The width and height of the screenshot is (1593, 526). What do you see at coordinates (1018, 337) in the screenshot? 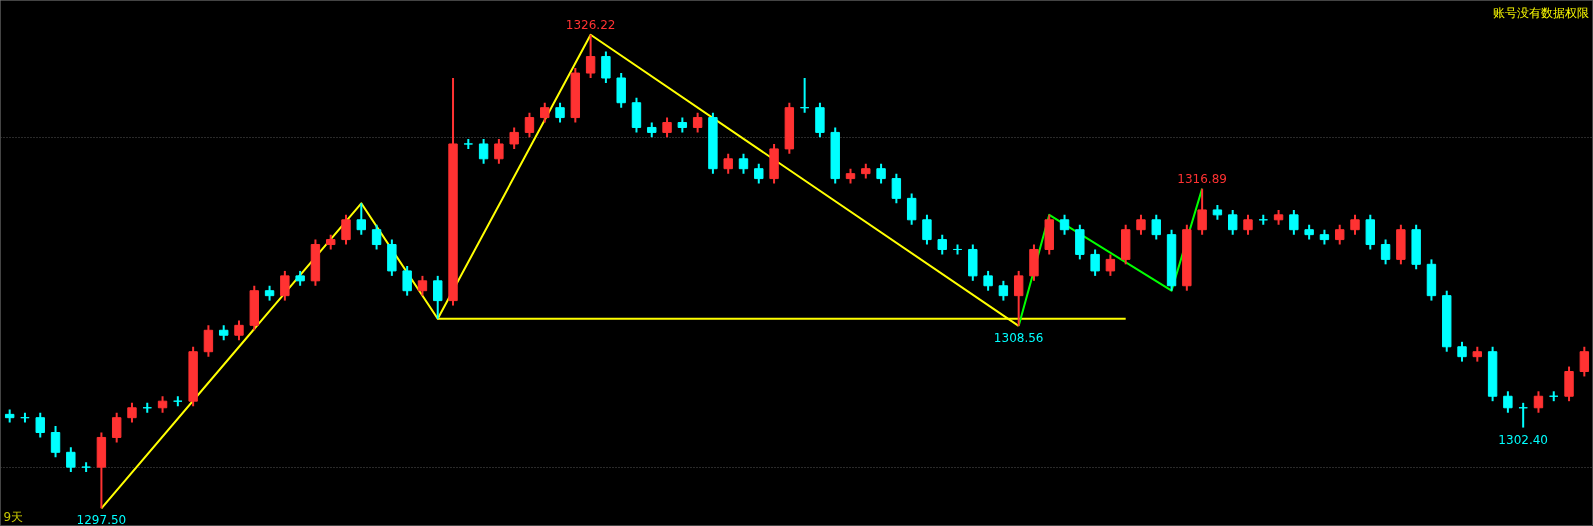
I see `annotation: 1308.56` at bounding box center [1018, 337].